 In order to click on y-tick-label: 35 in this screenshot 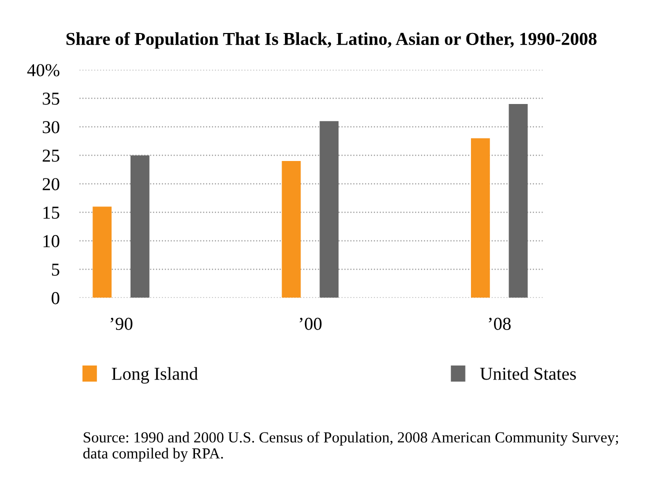, I will do `click(51, 98)`.